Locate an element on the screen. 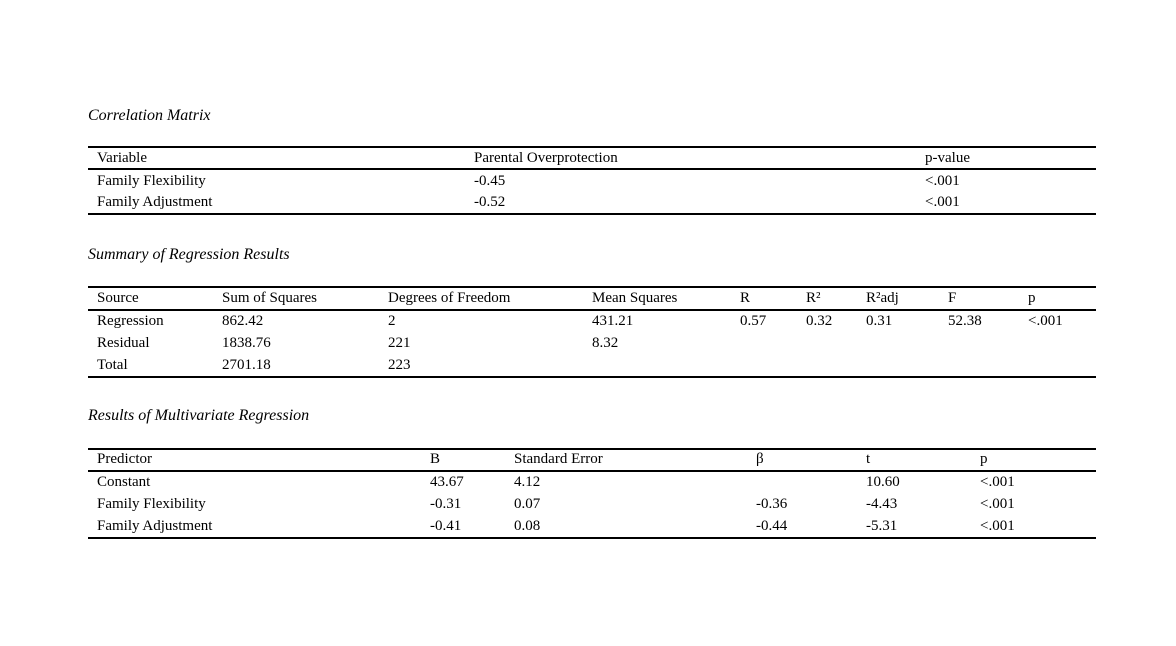 This screenshot has height=646, width=1176. section-title-regression-summary: Summary of Regression Results is located at coordinates (189, 255).